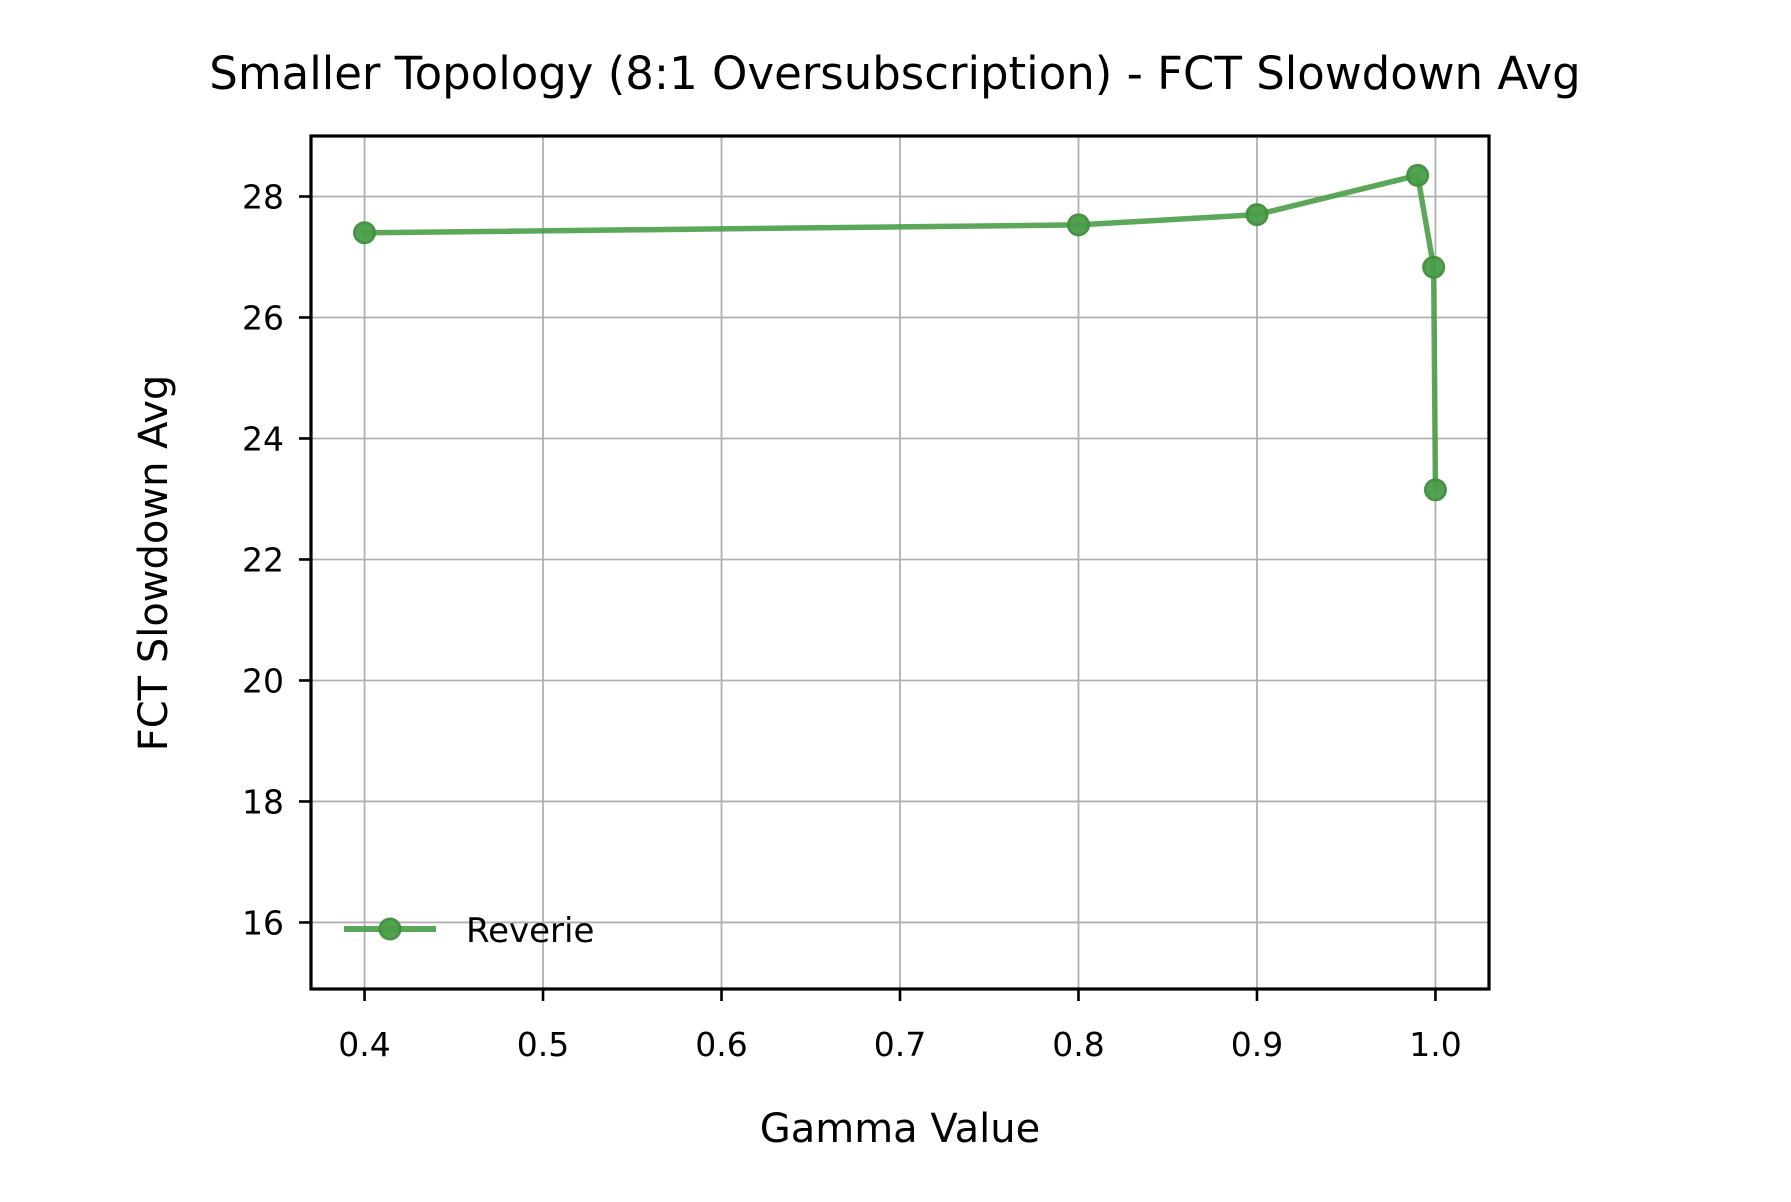  Describe the element at coordinates (543, 1044) in the screenshot. I see `x-tick-label: 0.5` at that location.